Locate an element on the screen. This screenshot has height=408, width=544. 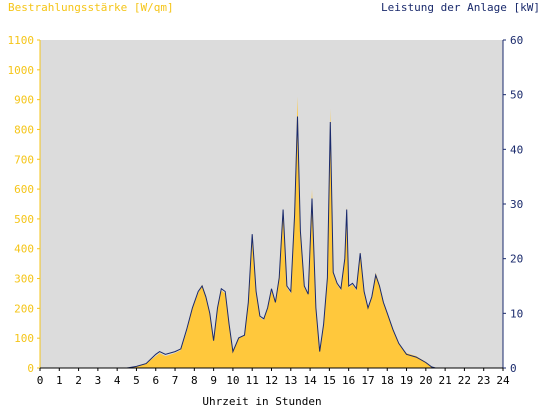
left-tick-label: 800 is located at coordinates (24, 129).